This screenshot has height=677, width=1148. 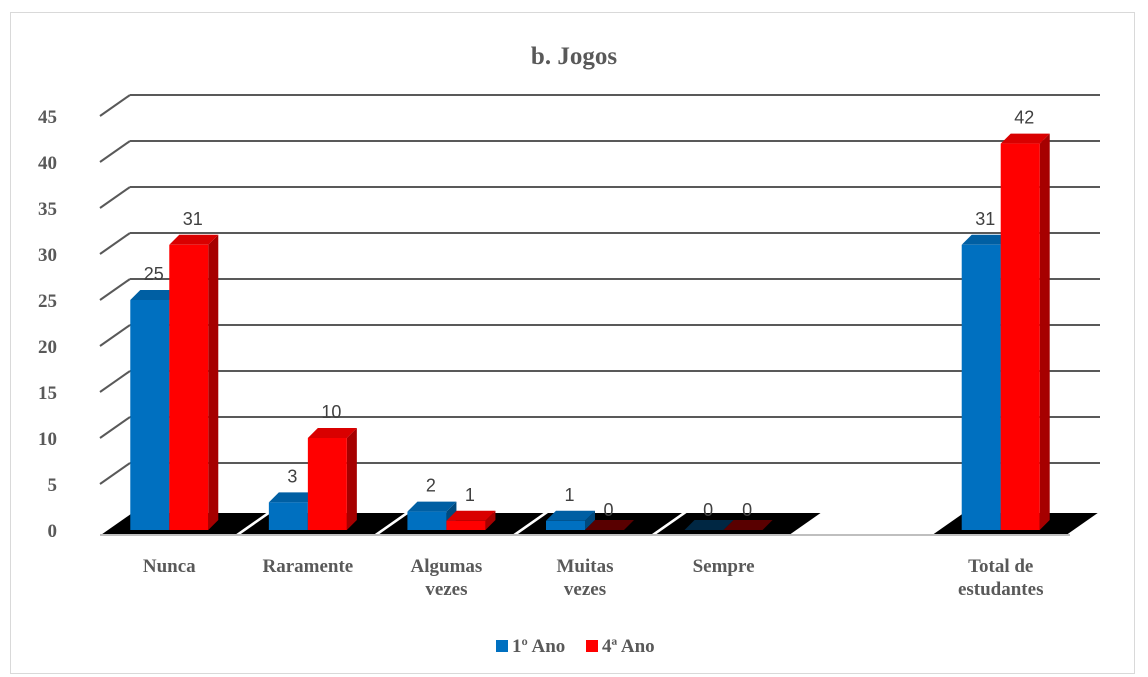 I want to click on y-tick-label: 20, so click(x=47, y=347).